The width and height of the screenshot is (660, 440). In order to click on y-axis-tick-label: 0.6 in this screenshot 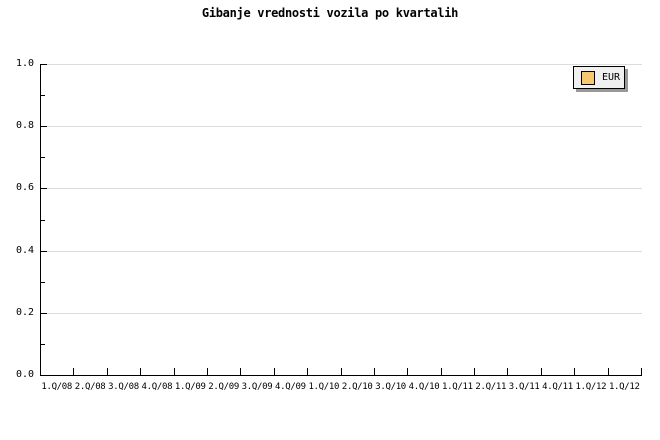, I will do `click(24, 187)`.